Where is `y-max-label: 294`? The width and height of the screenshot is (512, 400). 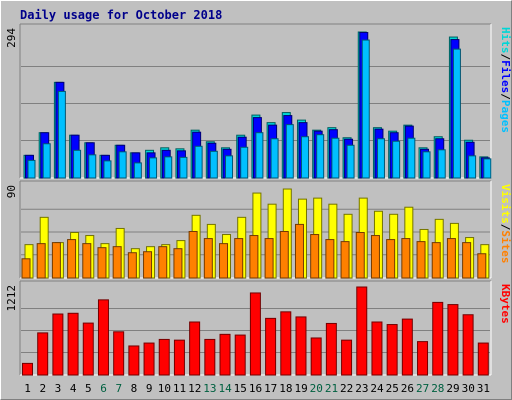 y-max-label: 294 is located at coordinates (11, 38).